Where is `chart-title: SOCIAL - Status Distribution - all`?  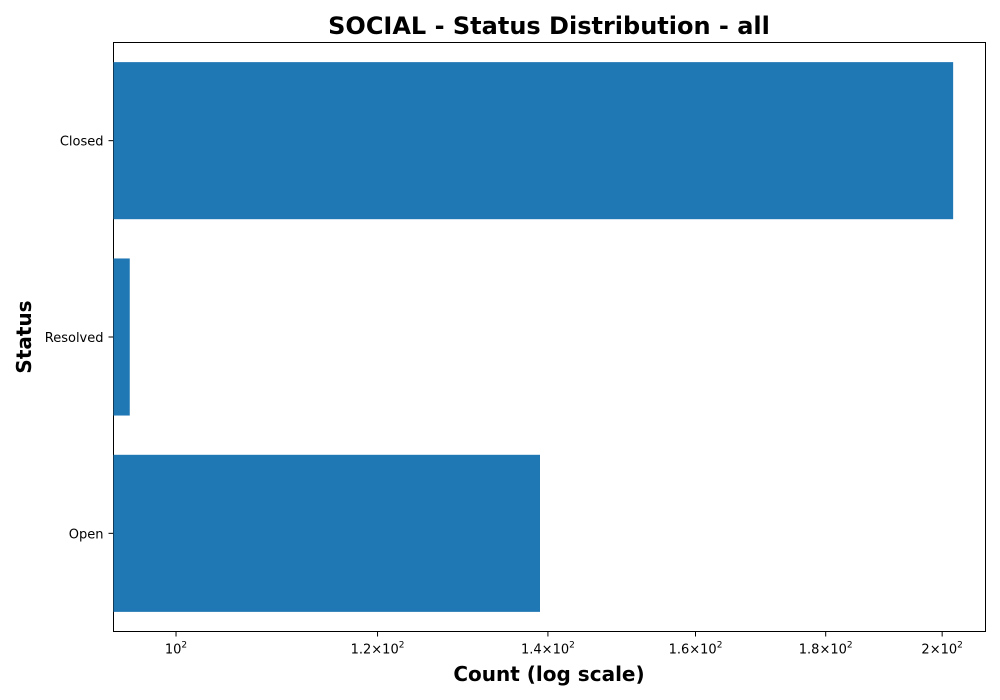 chart-title: SOCIAL - Status Distribution - all is located at coordinates (549, 26).